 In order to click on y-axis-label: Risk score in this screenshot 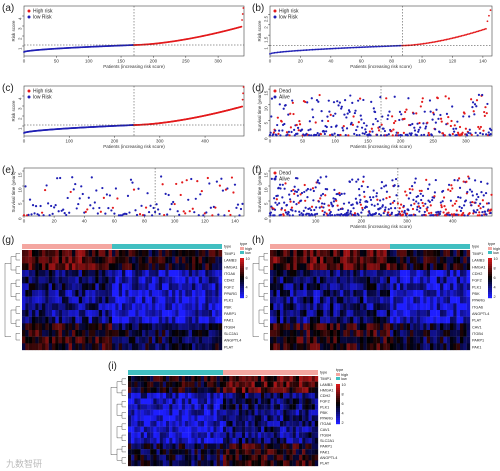, I will do `click(13, 111)`.